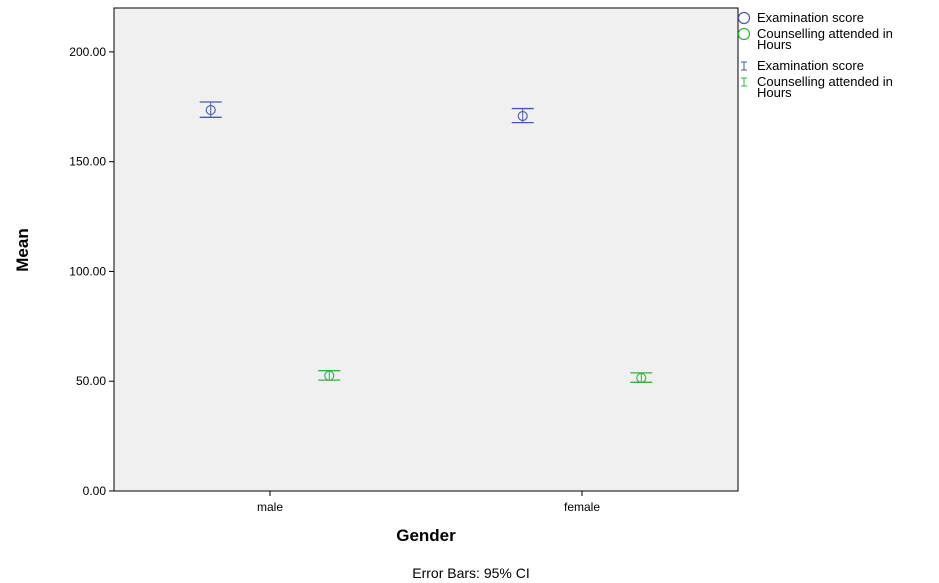  I want to click on y-tick-label: 0.00, so click(95, 491).